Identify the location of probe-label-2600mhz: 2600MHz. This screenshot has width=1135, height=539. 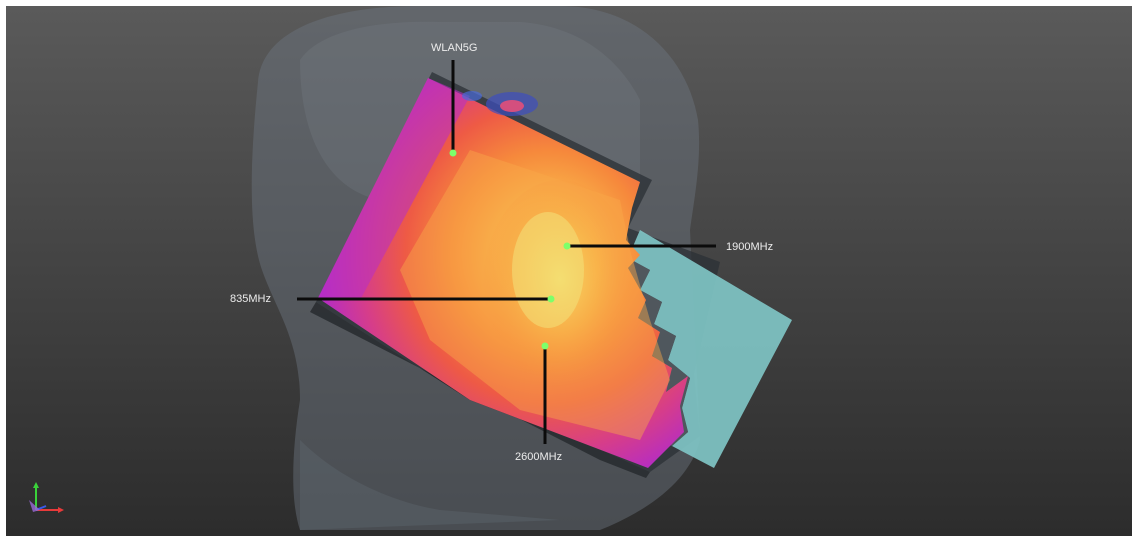
(539, 457).